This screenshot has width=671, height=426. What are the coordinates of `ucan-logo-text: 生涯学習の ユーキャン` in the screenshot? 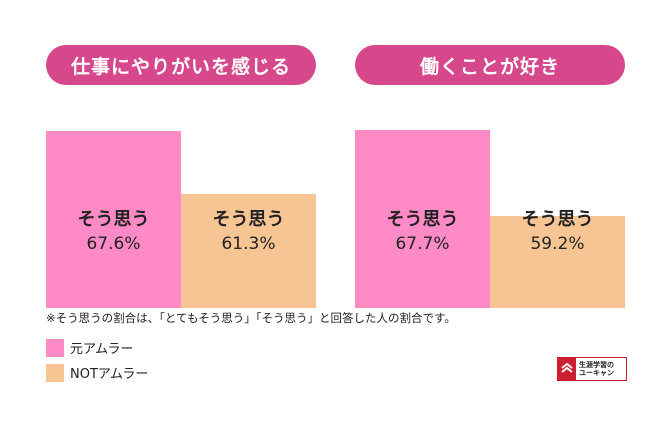 It's located at (595, 369).